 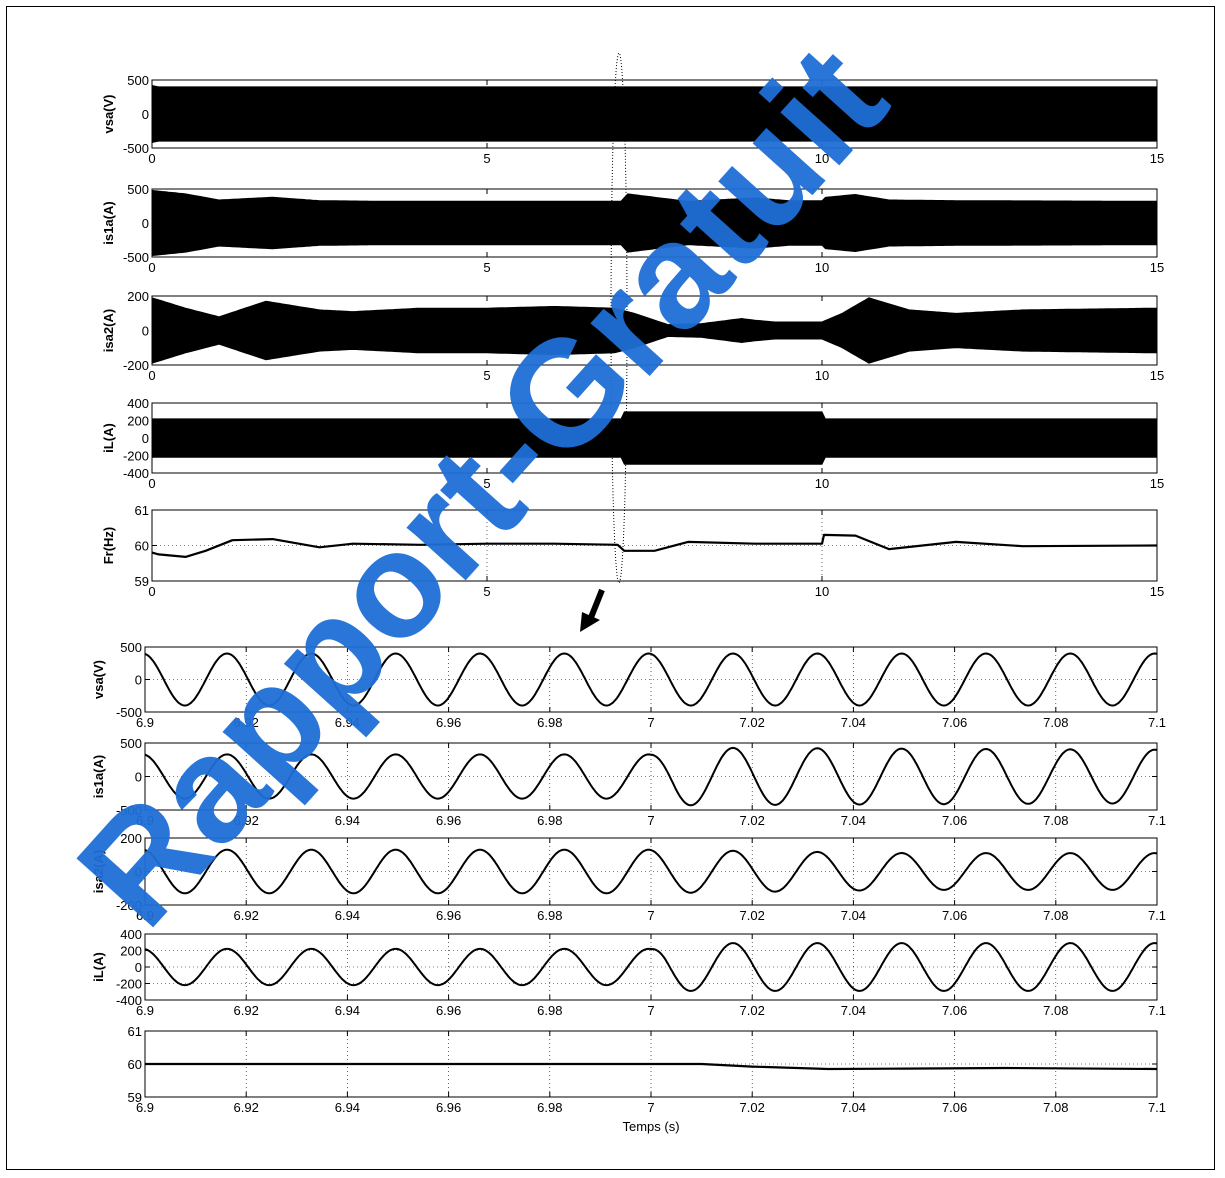 What do you see at coordinates (590, 622) in the screenshot?
I see `zoom-arrow-head` at bounding box center [590, 622].